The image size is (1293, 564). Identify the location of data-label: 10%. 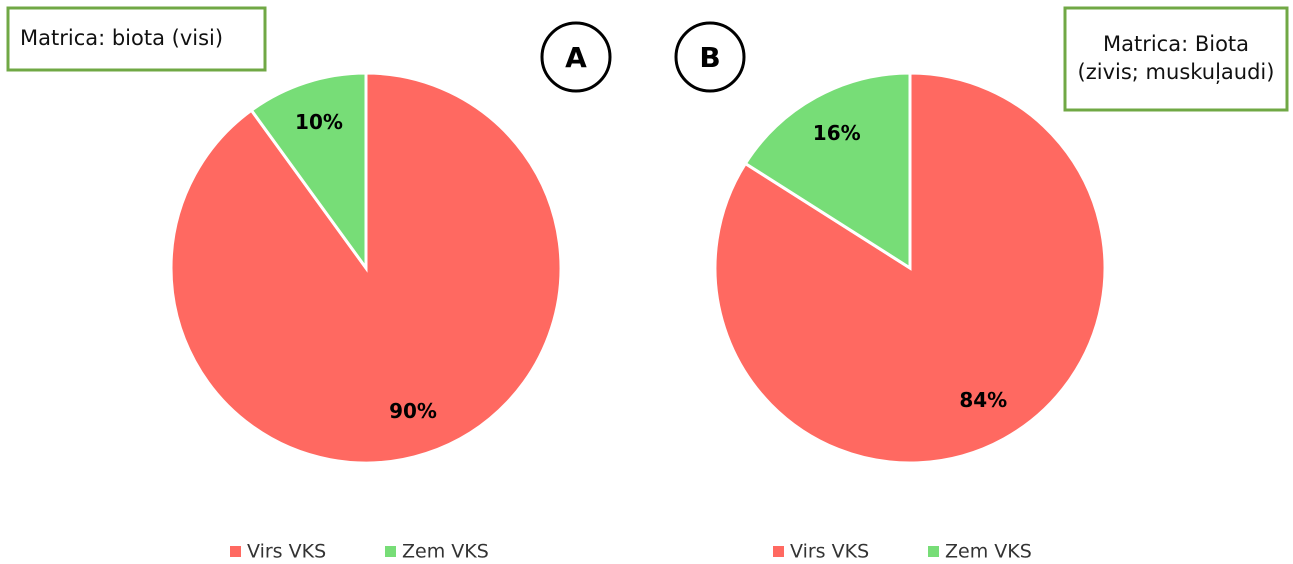
(319, 122).